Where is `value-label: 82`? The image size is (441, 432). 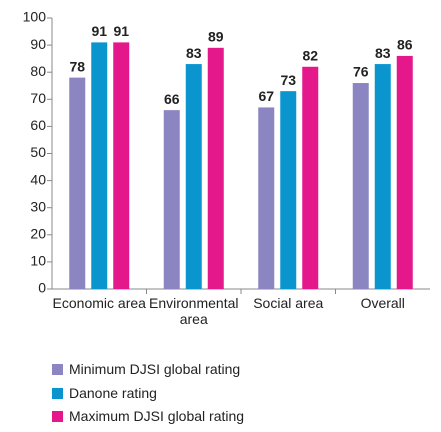 value-label: 82 is located at coordinates (310, 55).